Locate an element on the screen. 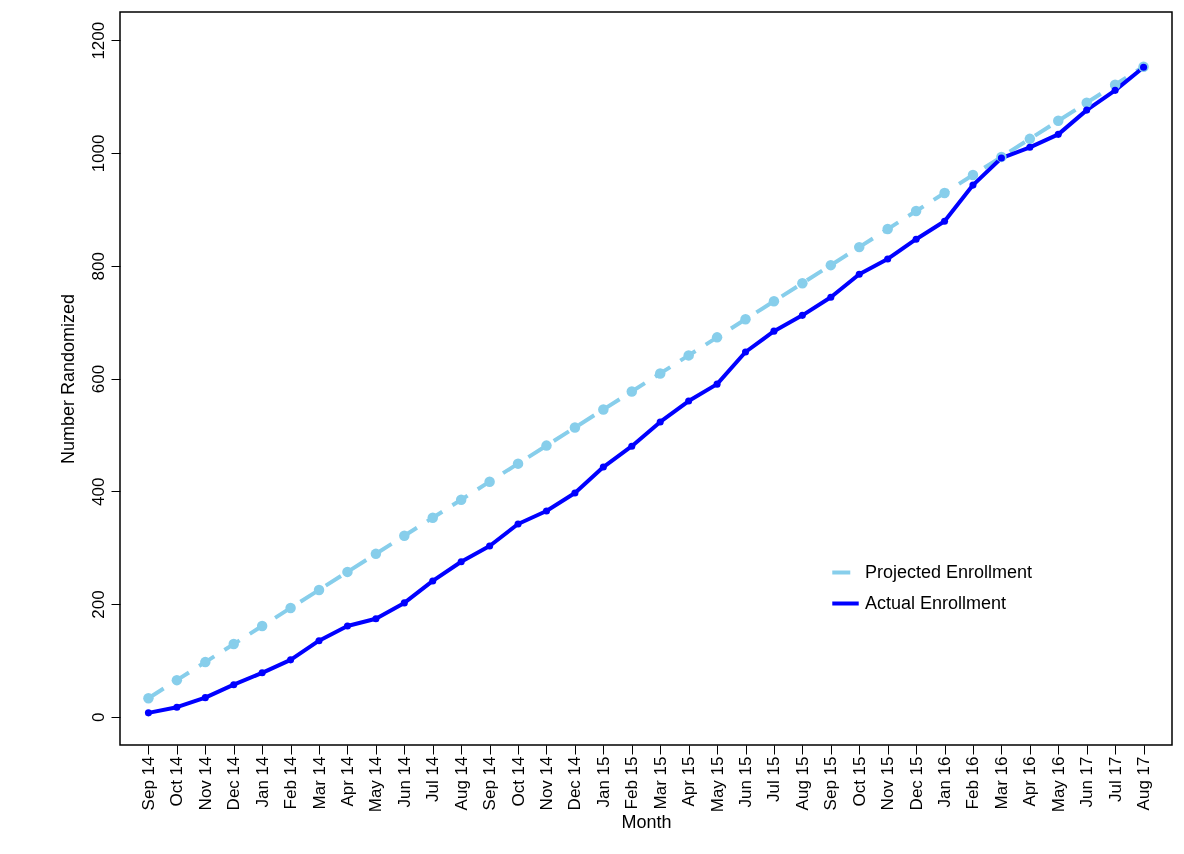  x-tick-label: Aug 15 is located at coordinates (802, 783).